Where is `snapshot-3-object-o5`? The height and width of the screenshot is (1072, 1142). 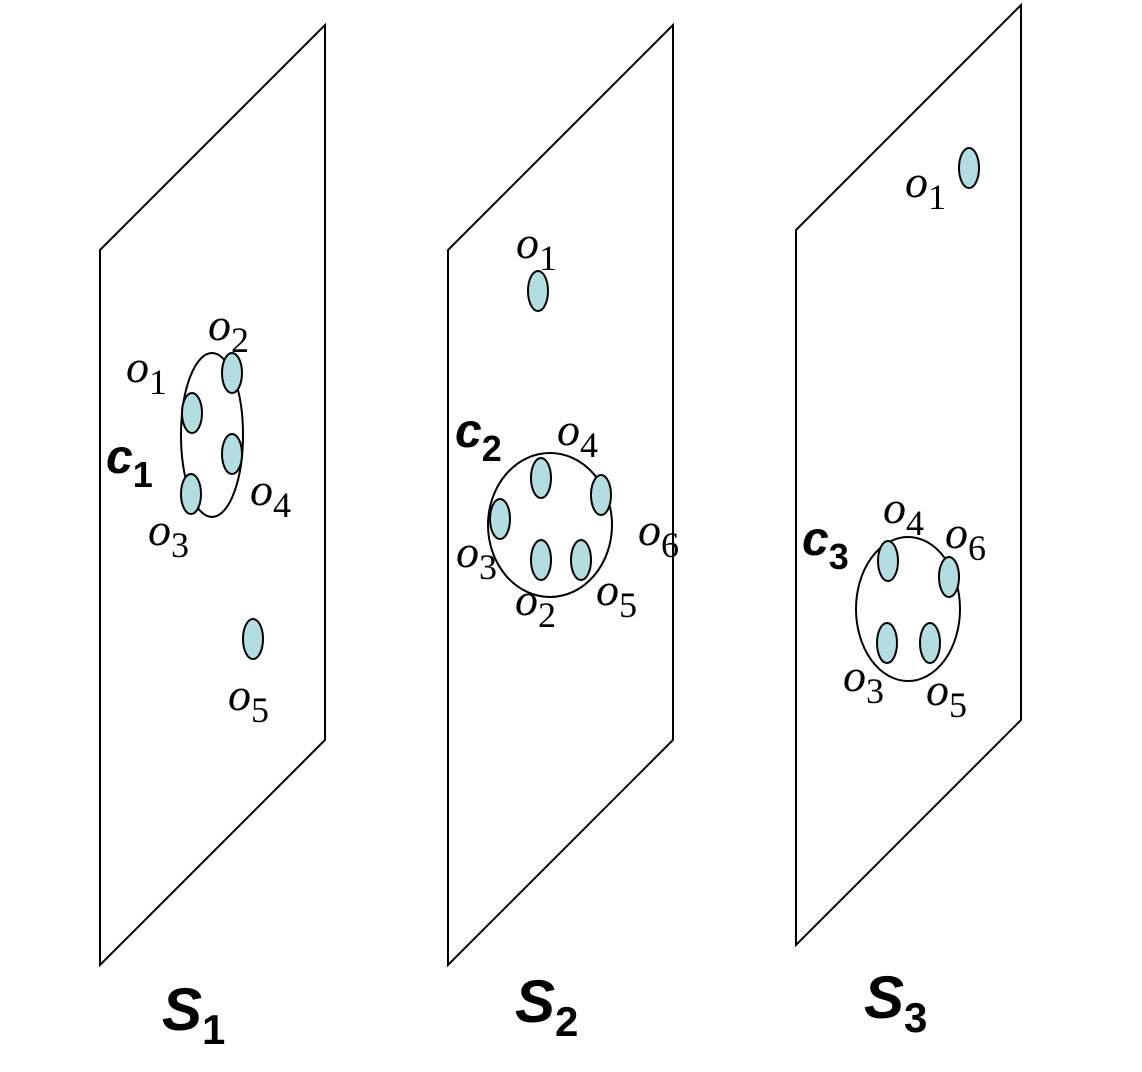 snapshot-3-object-o5 is located at coordinates (930, 643).